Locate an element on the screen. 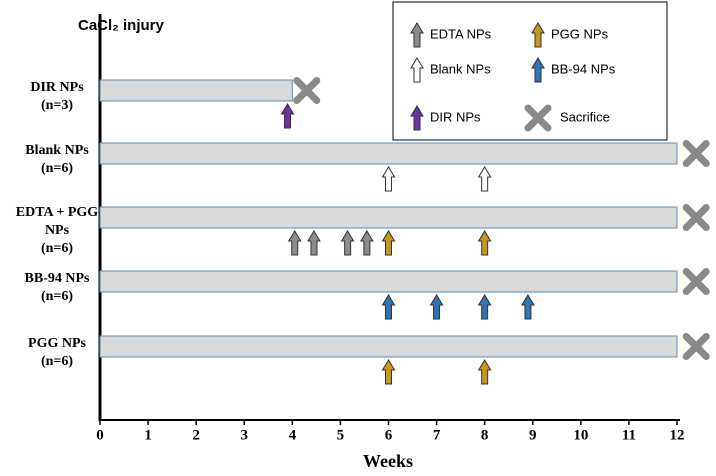 This screenshot has height=476, width=716. x-tick-label: 5 is located at coordinates (341, 435).